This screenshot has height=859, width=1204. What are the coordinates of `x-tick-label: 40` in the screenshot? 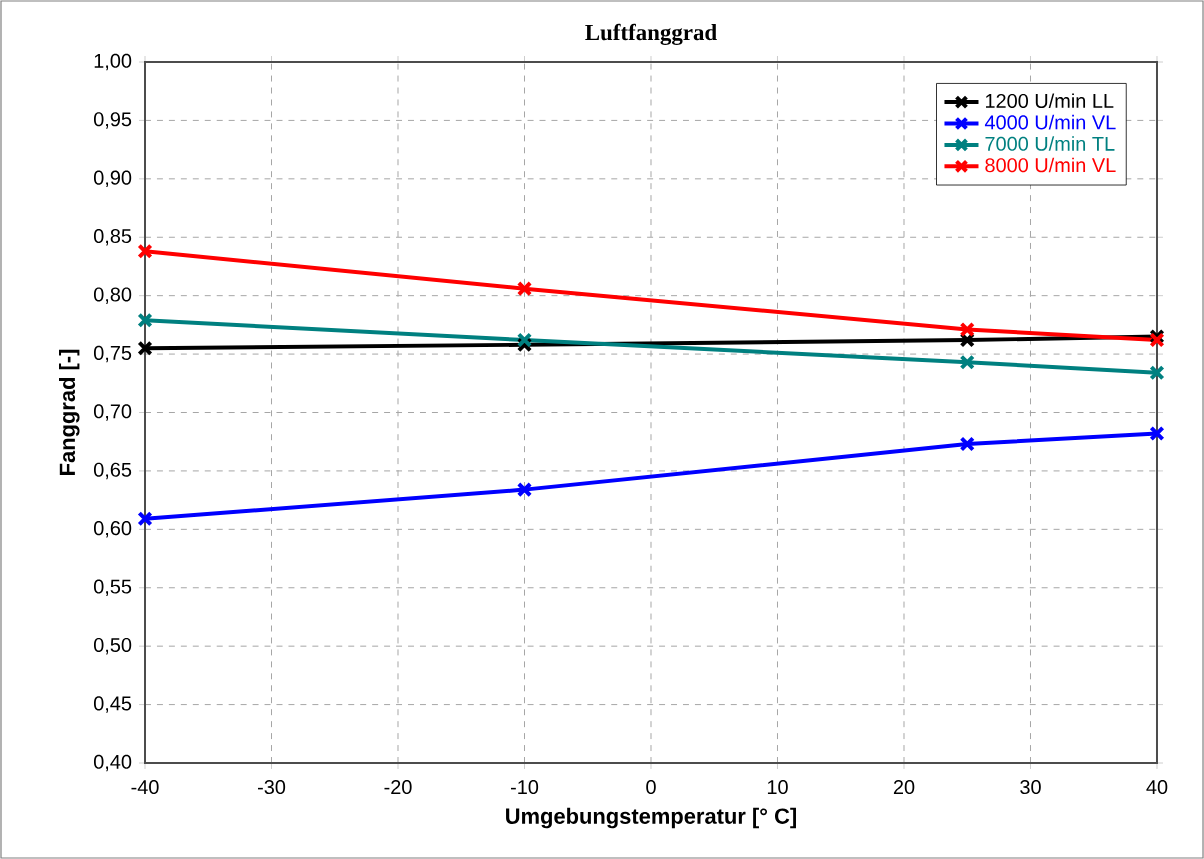 It's located at (1157, 787).